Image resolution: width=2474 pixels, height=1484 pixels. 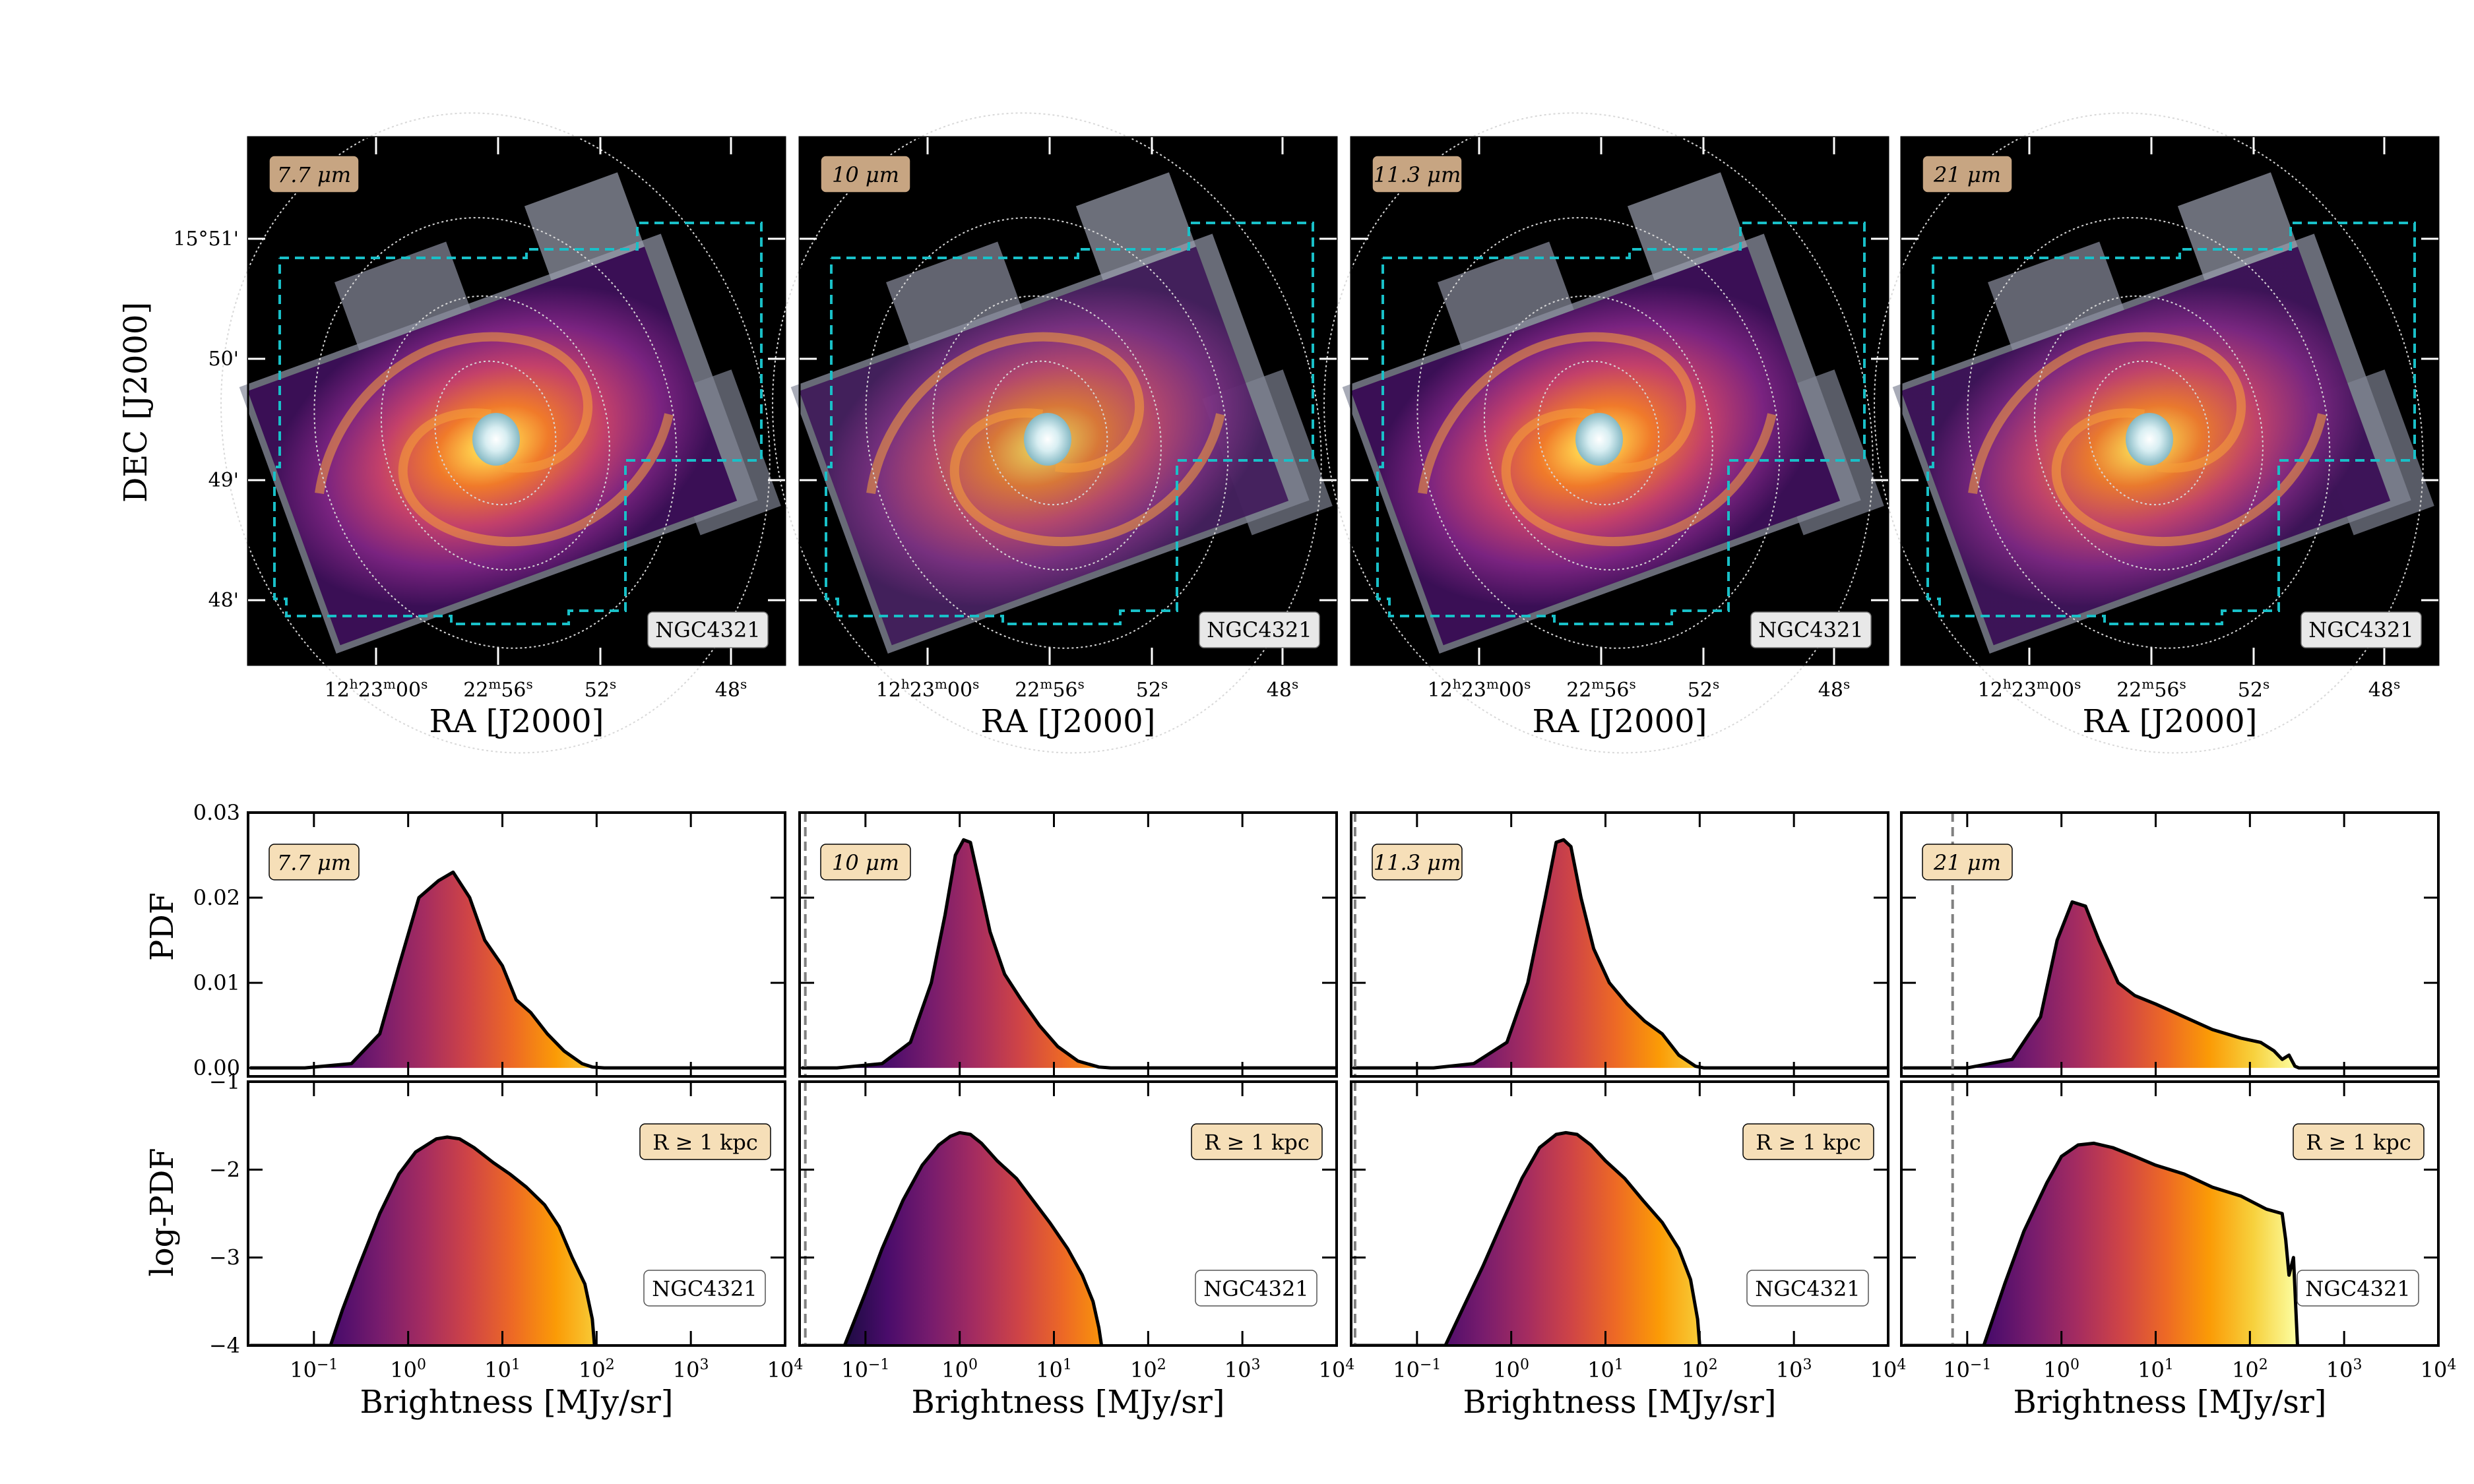 I want to click on x-ticks, so click(x=502, y=1213).